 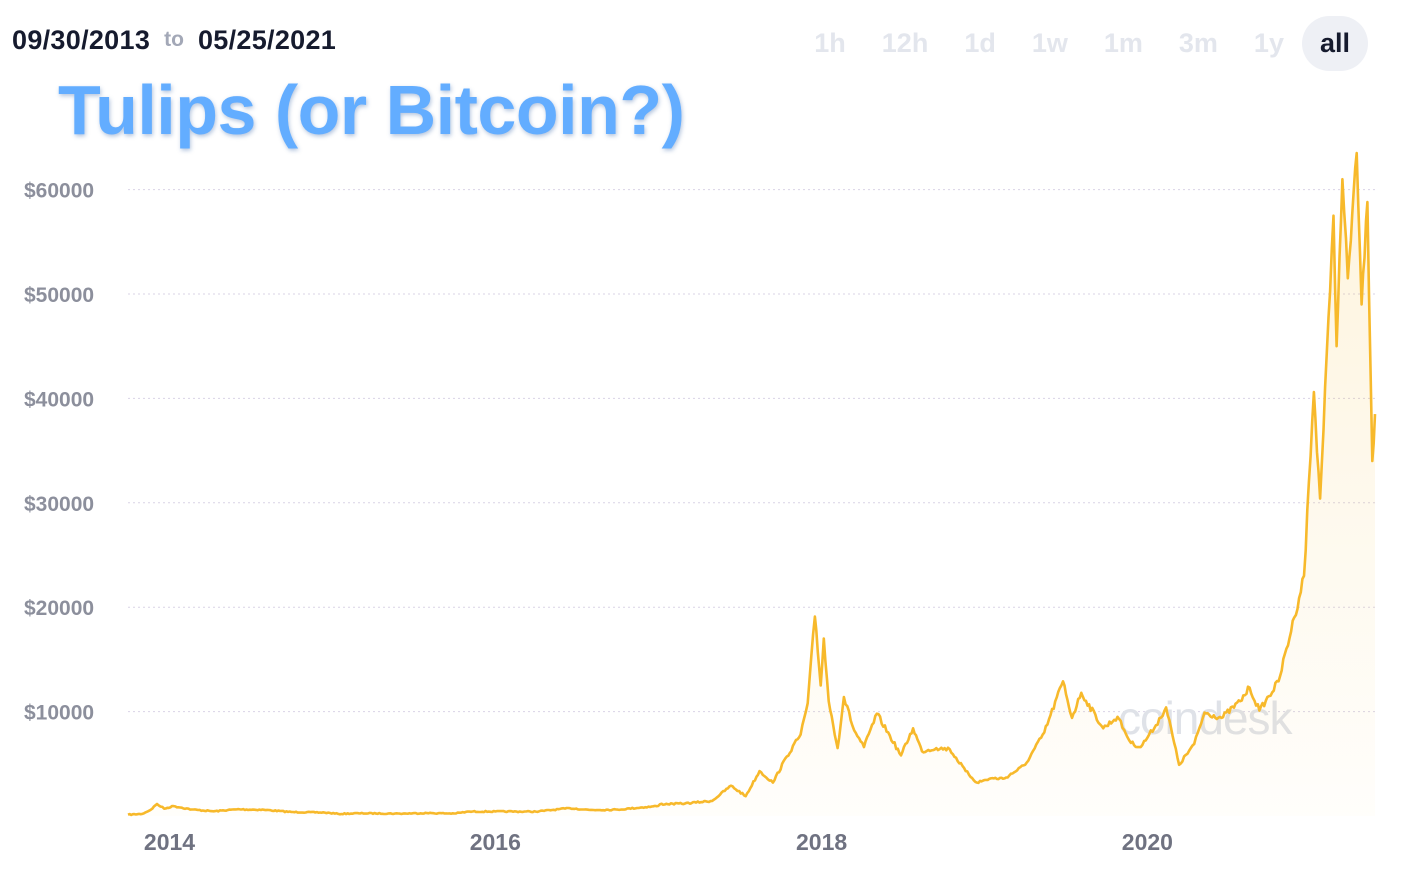 What do you see at coordinates (59, 504) in the screenshot?
I see `y-tick-label: $30000` at bounding box center [59, 504].